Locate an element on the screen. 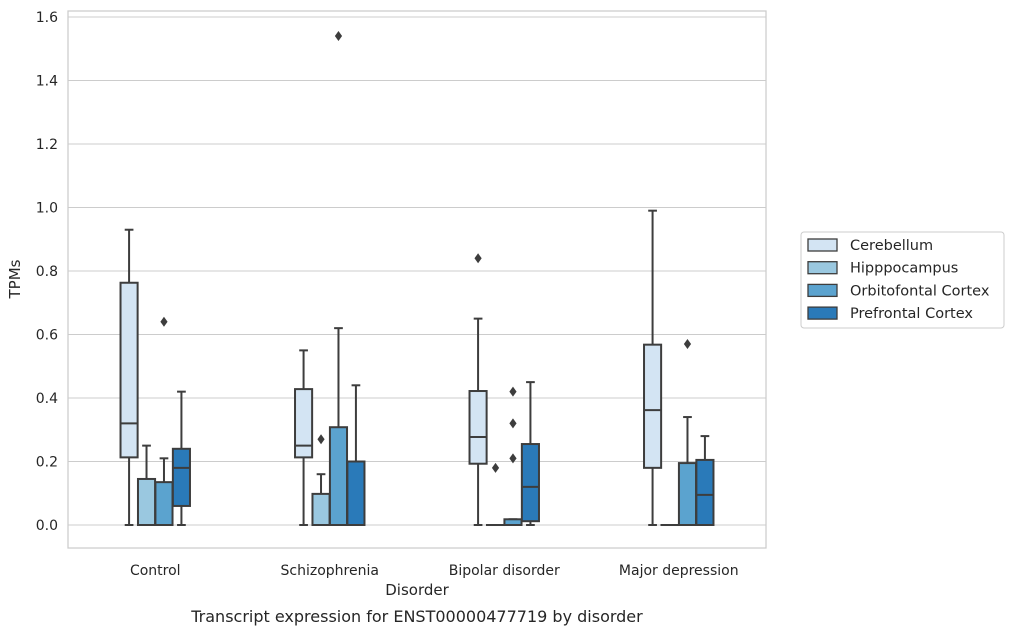 The image size is (1014, 635). legend-frame is located at coordinates (902, 280).